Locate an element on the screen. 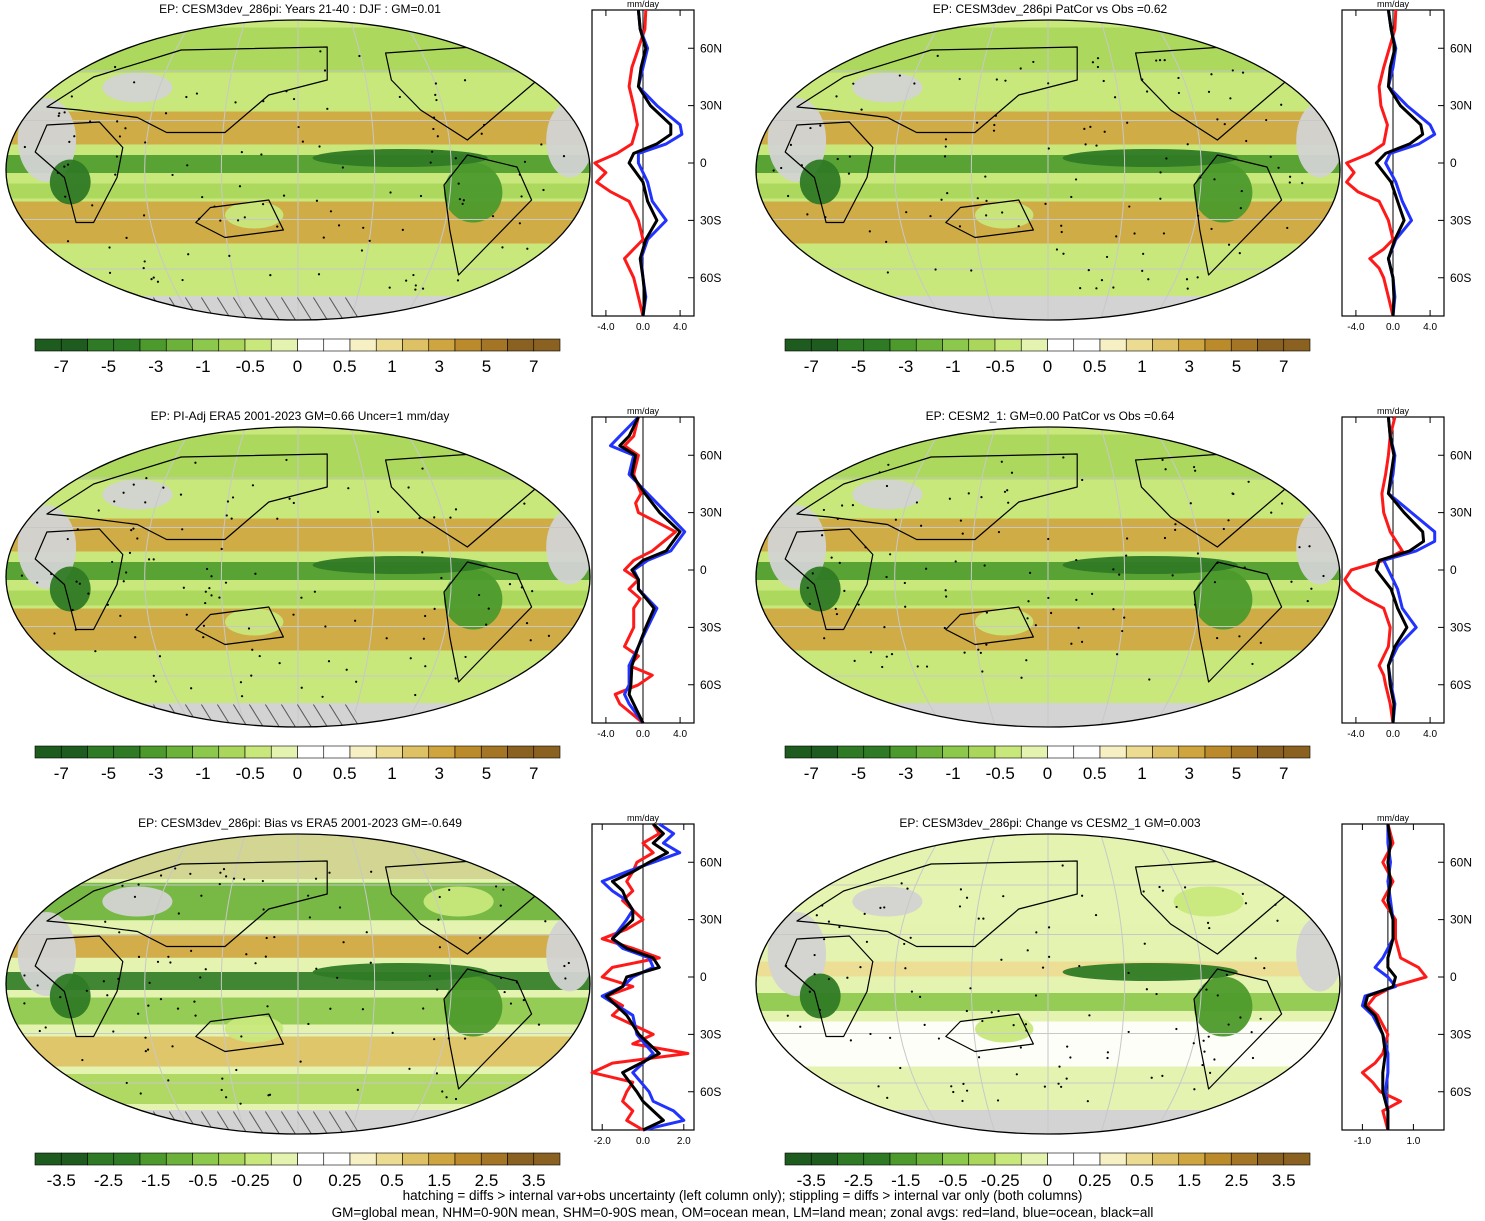 The image size is (1485, 1221). world-map is located at coordinates (298, 984).